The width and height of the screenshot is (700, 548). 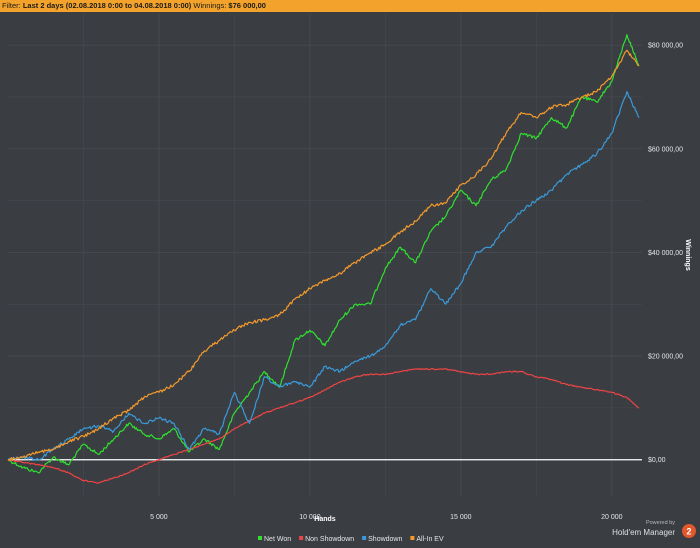 I want to click on legend-label: Showdown, so click(x=385, y=539).